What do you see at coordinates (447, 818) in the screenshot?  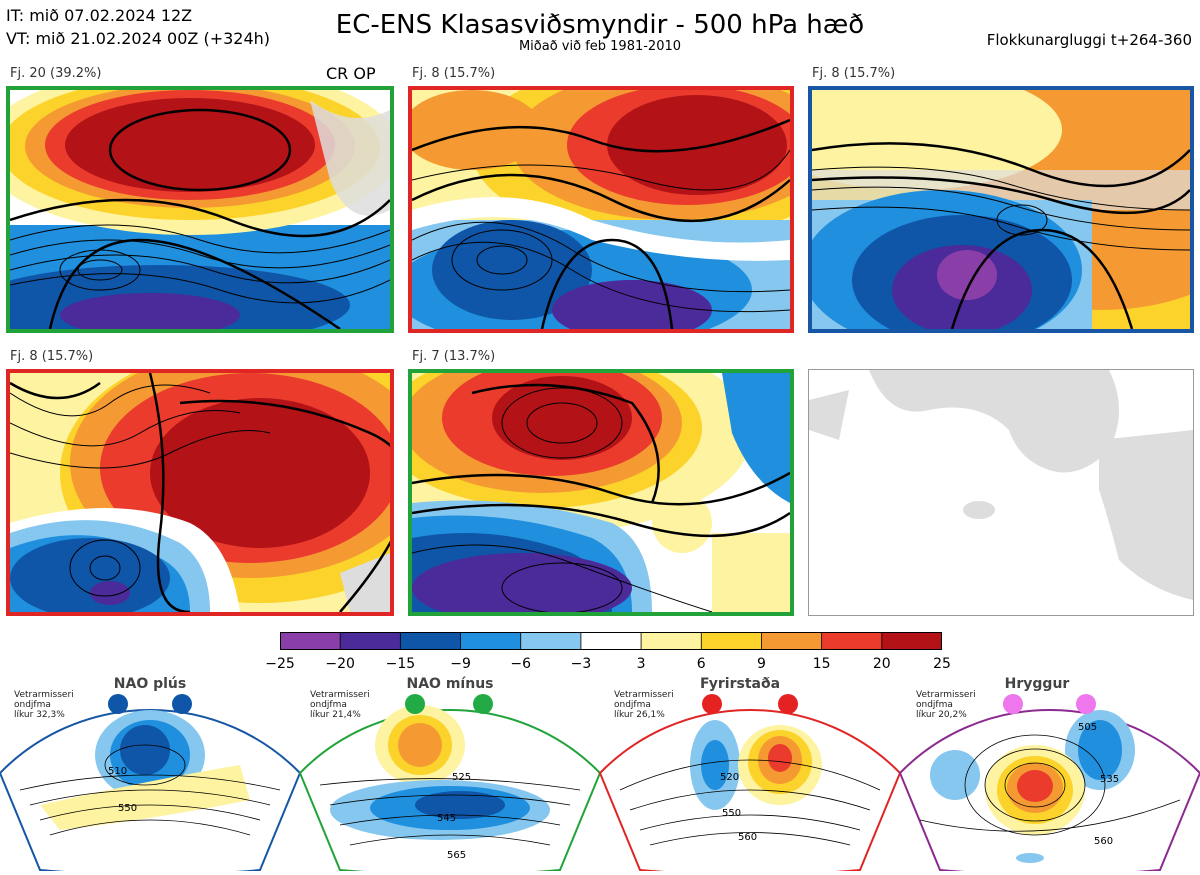 I see `regime-2-contour-b: 545` at bounding box center [447, 818].